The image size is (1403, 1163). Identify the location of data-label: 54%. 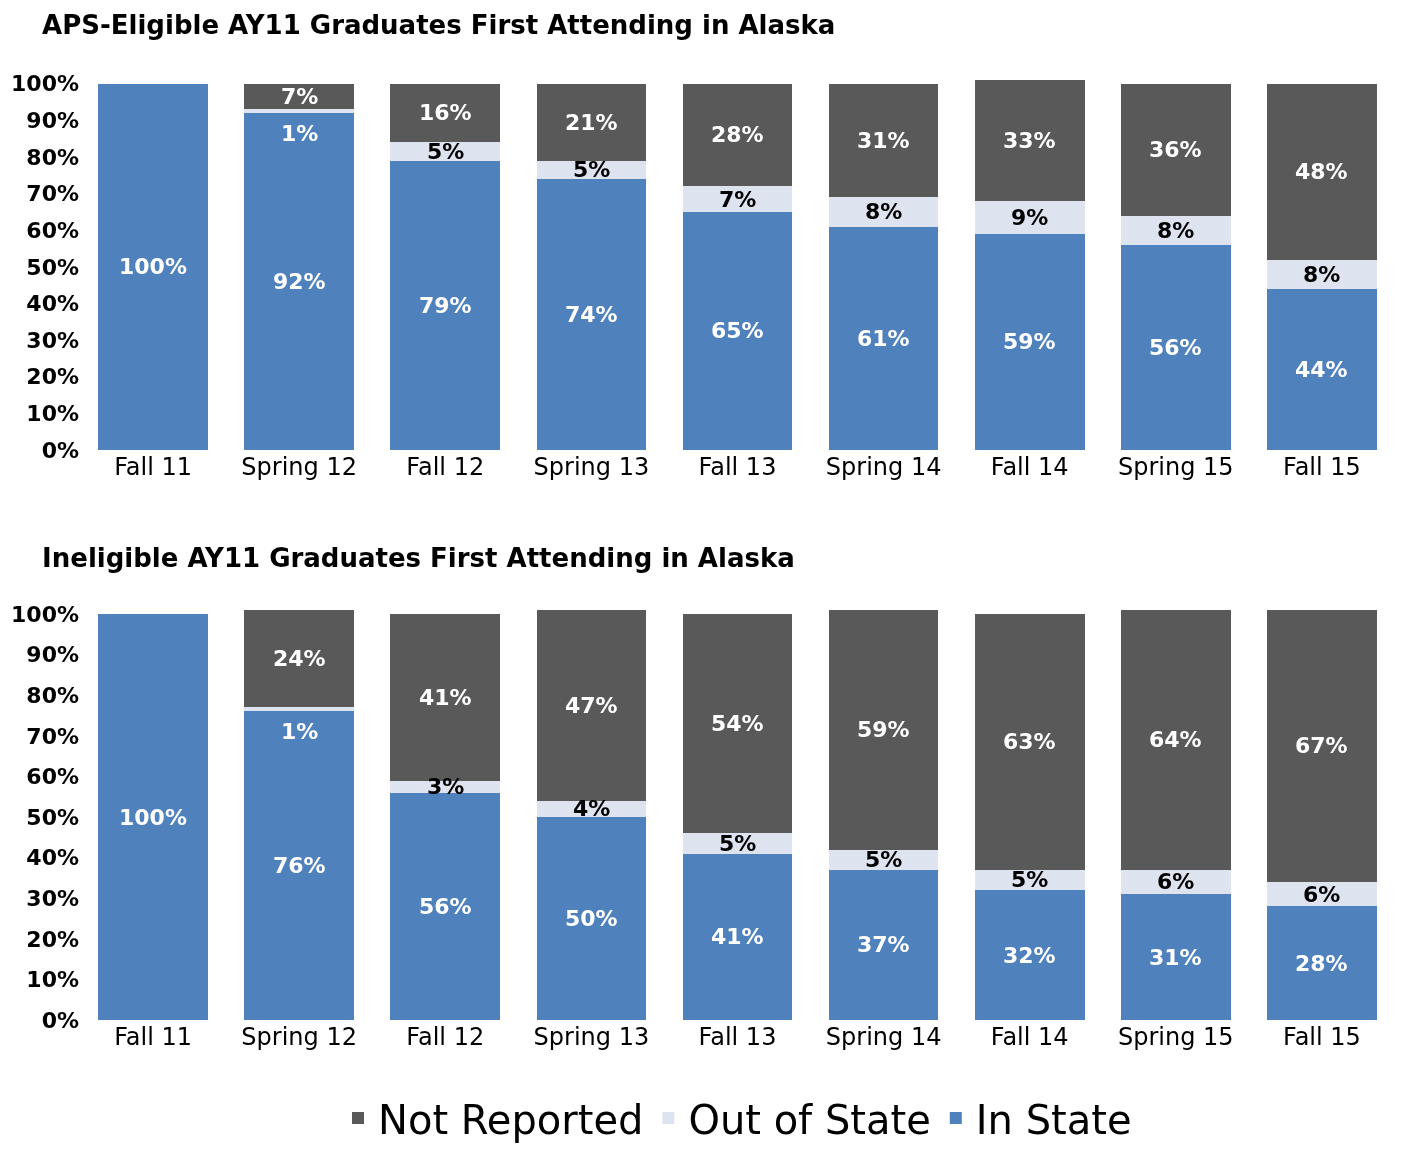
(737, 723).